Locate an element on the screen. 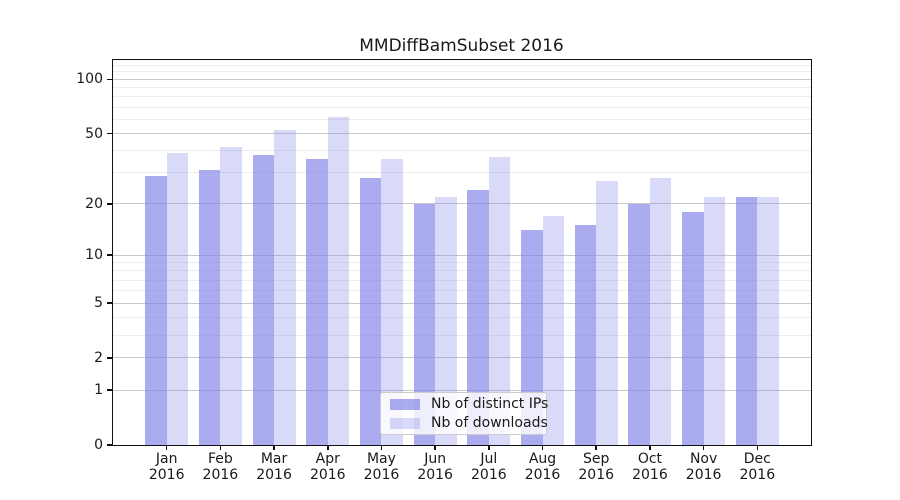 This screenshot has width=900, height=500. x-tick-label: Dec 2016 is located at coordinates (757, 467).